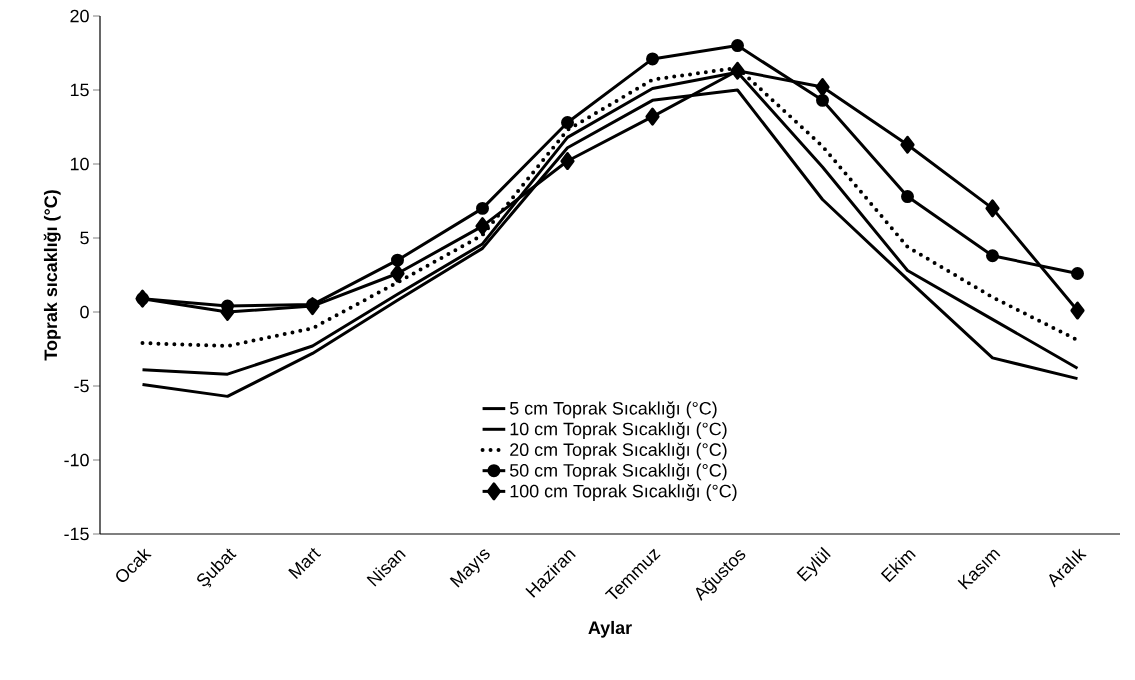  I want to click on x-axis-title: Aylar, so click(610, 629).